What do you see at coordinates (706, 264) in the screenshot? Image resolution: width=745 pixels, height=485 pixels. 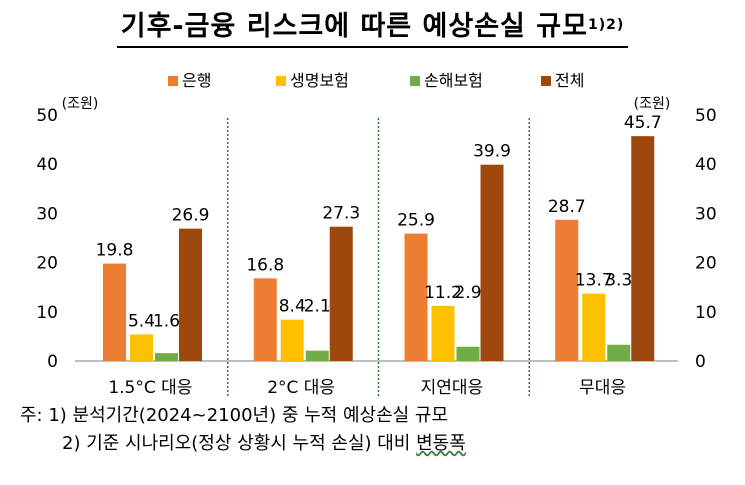 I see `y-tick-label-right: 20` at bounding box center [706, 264].